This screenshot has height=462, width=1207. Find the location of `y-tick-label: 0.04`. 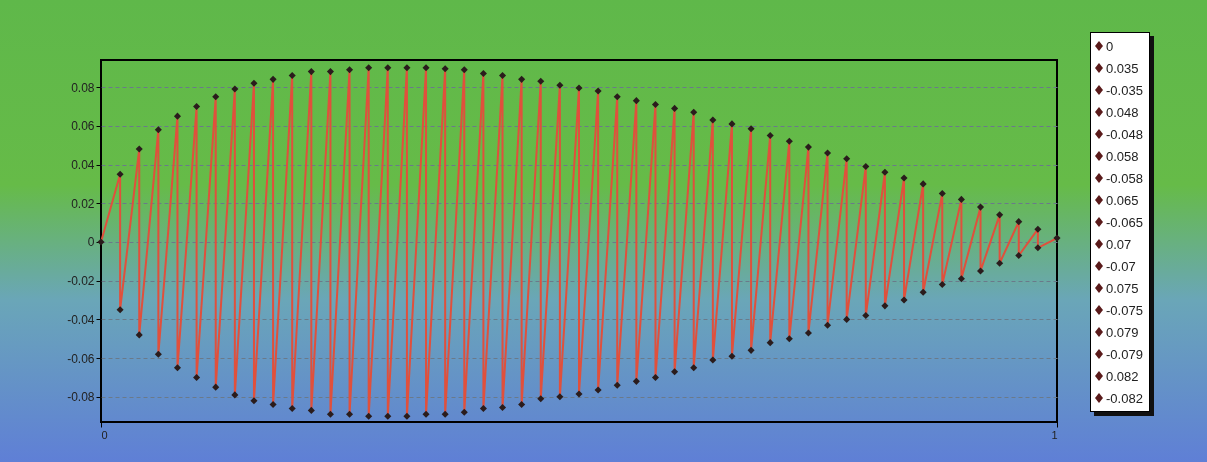

y-tick-label: 0.04 is located at coordinates (83, 165).